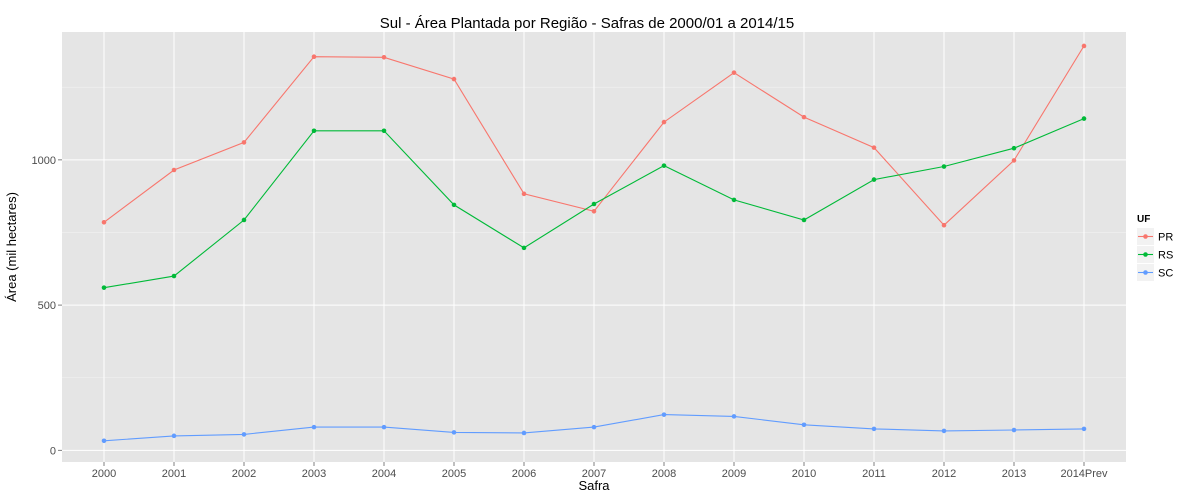 The width and height of the screenshot is (1200, 500). Describe the element at coordinates (1165, 238) in the screenshot. I see `legend-label-pr: PR` at that location.